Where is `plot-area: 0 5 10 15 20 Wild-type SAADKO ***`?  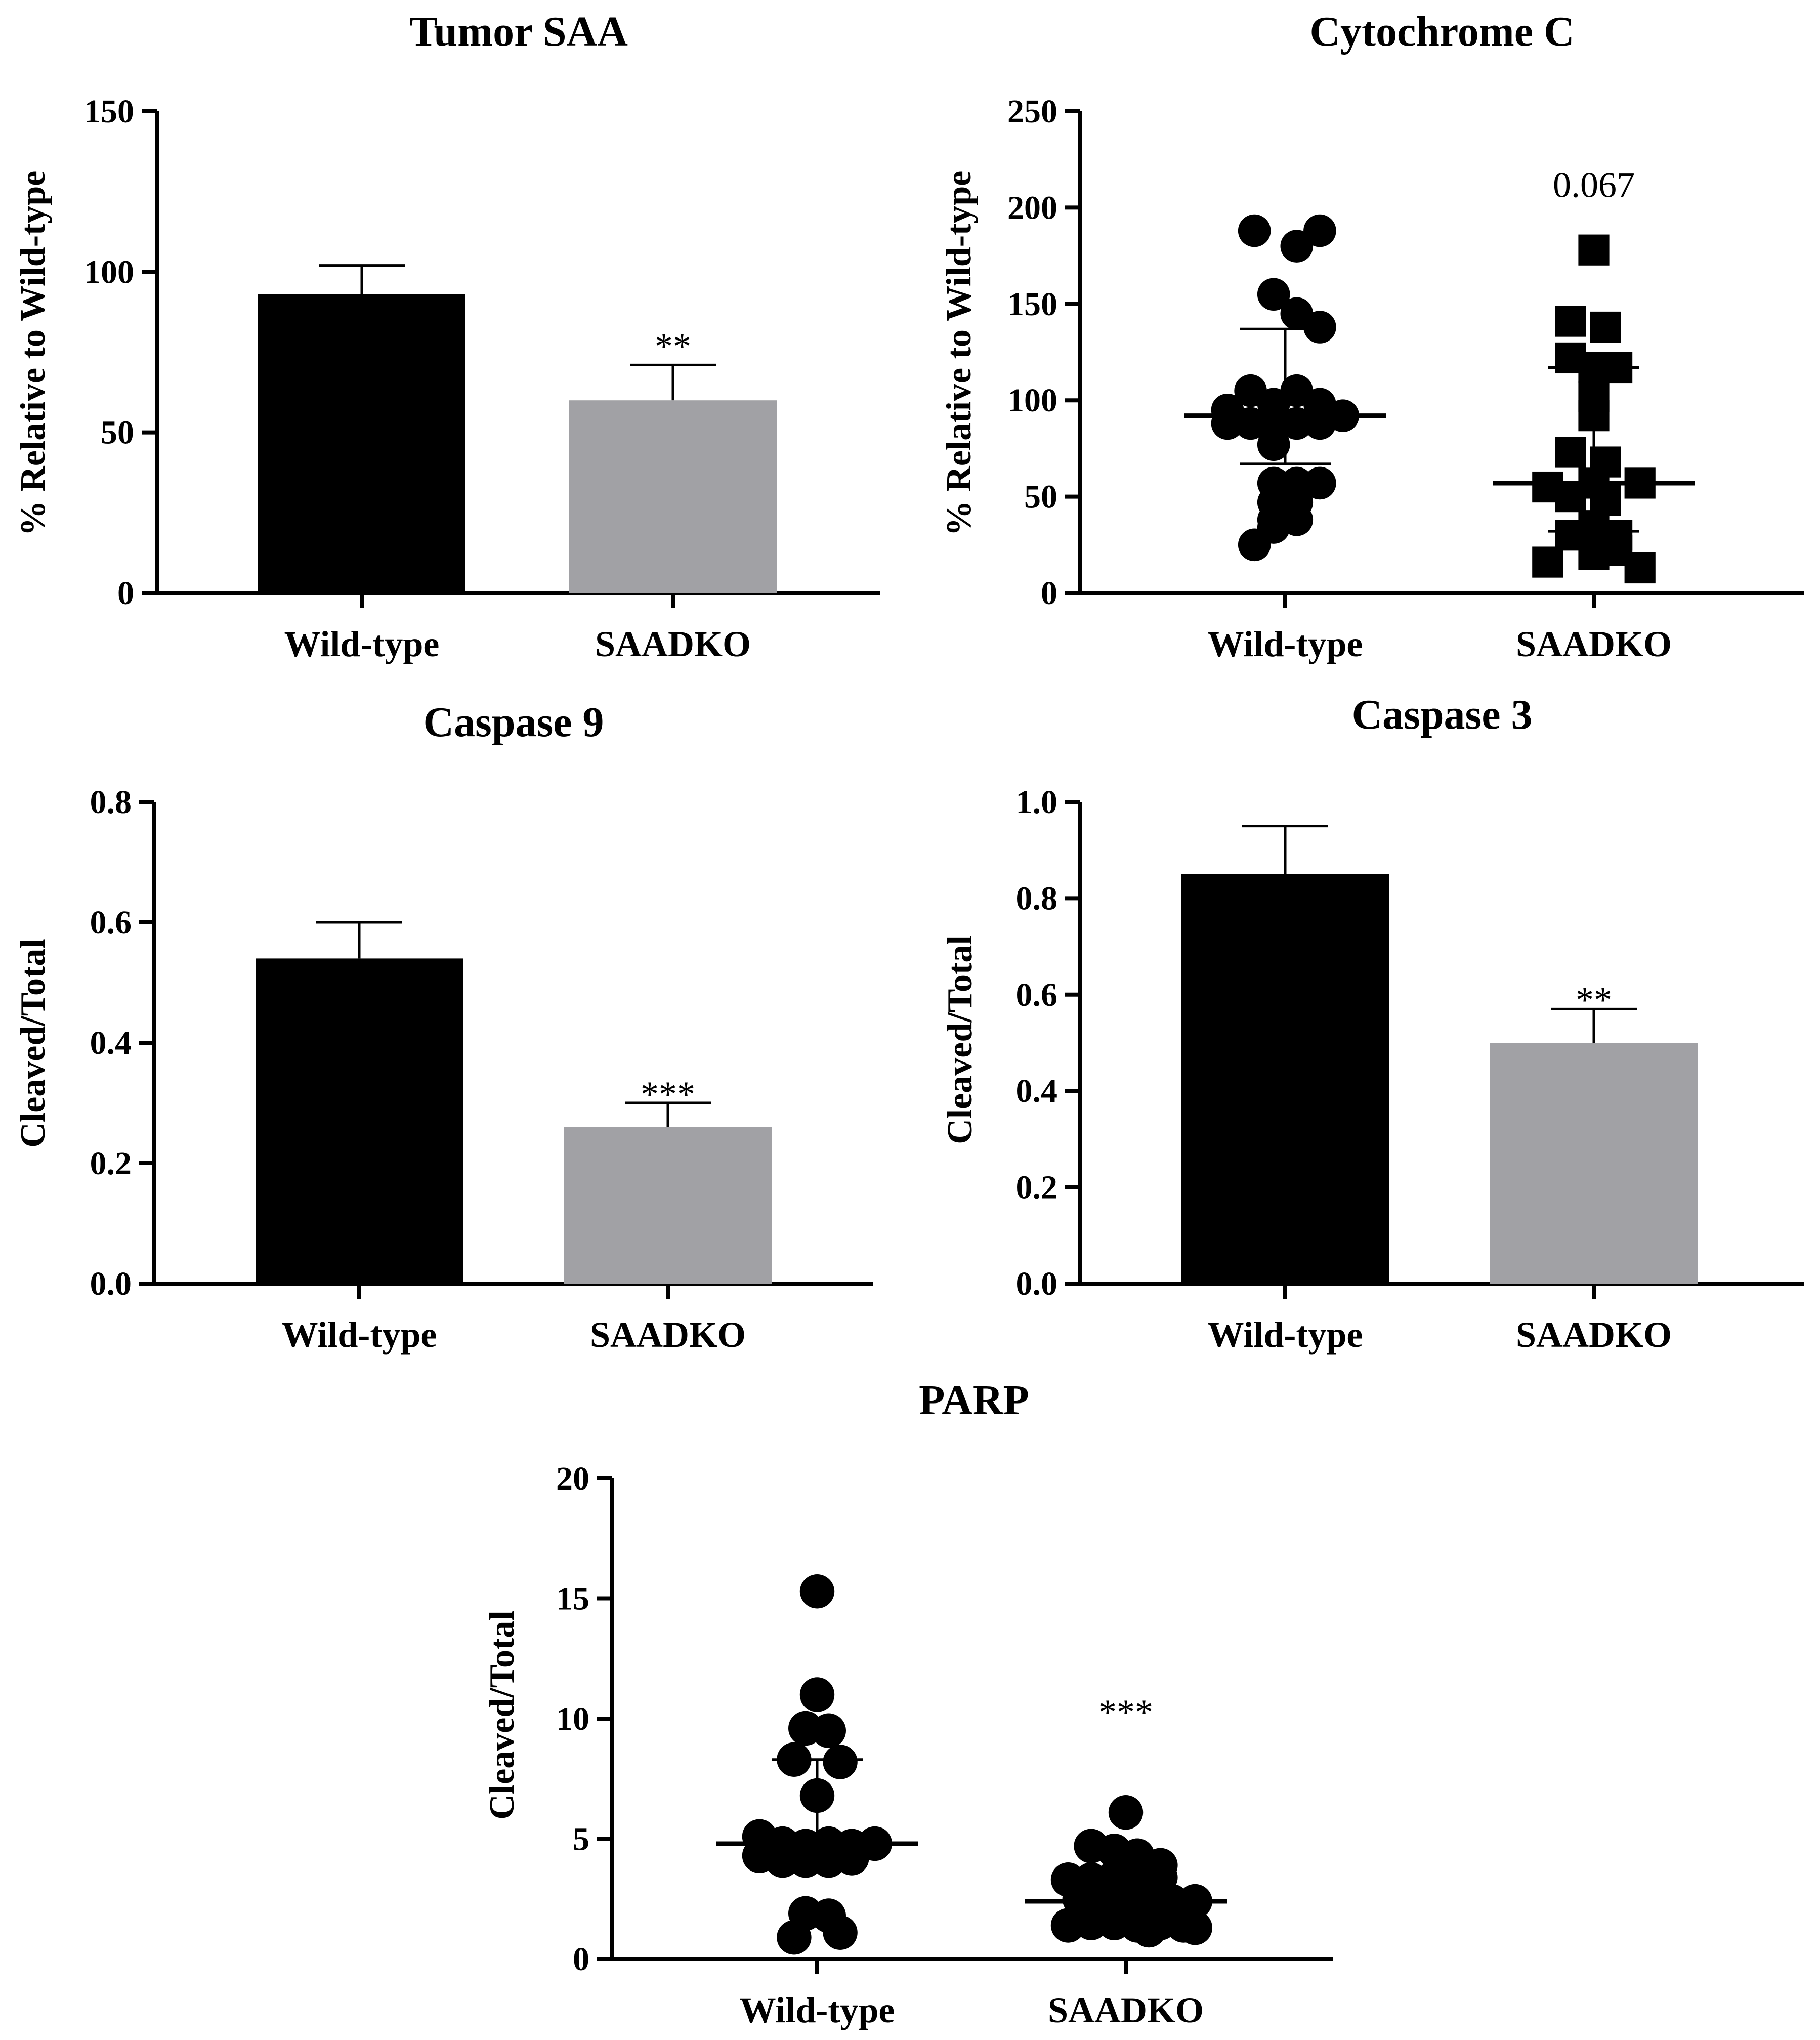
plot-area: 0 5 10 15 20 Wild-type SAADKO *** is located at coordinates (945, 1745).